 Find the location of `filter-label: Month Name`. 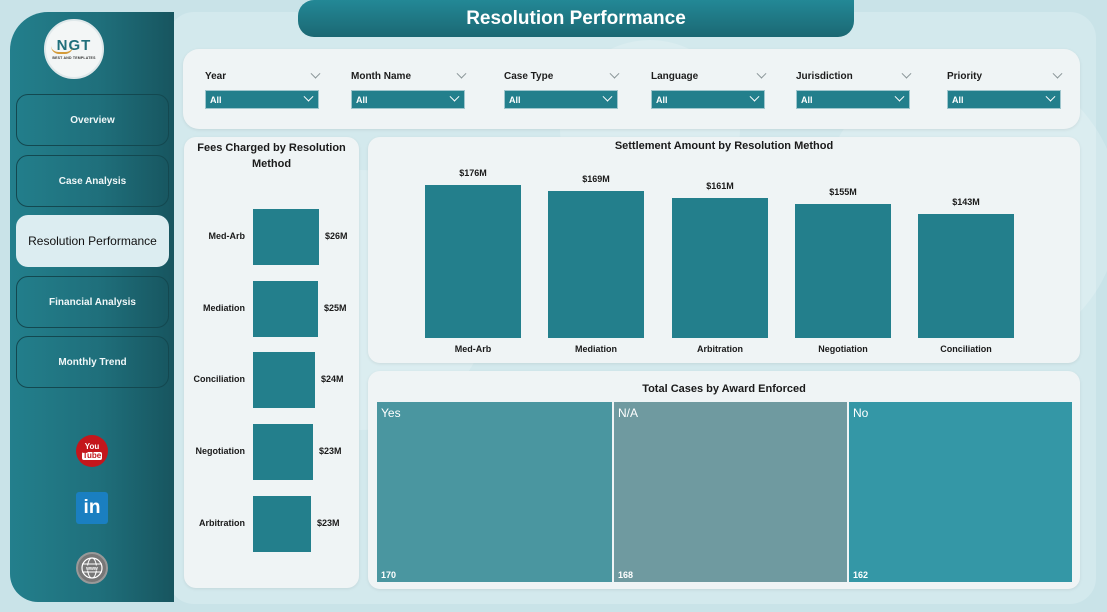

filter-label: Month Name is located at coordinates (381, 76).